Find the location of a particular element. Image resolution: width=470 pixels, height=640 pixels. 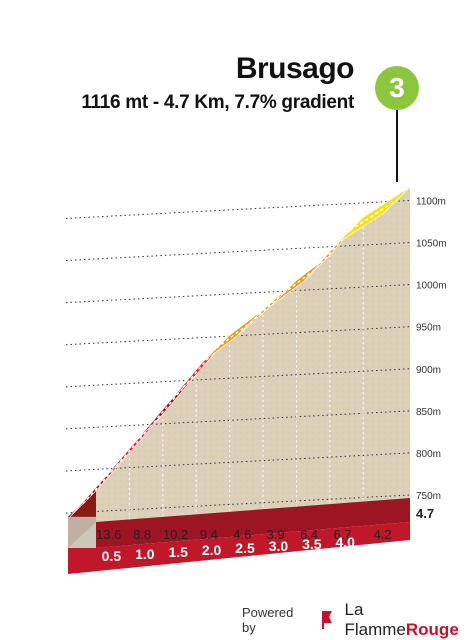

distance-band is located at coordinates (239, 548).